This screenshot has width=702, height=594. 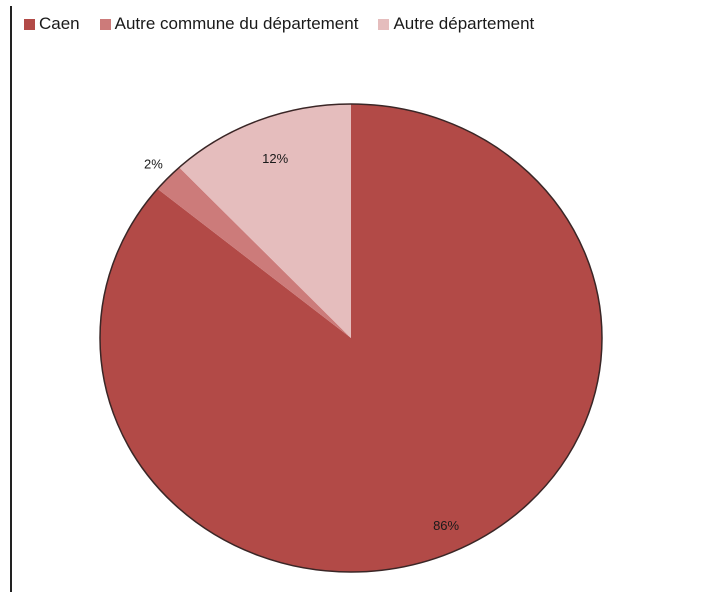 What do you see at coordinates (464, 23) in the screenshot?
I see `legend-label-2: Autre département` at bounding box center [464, 23].